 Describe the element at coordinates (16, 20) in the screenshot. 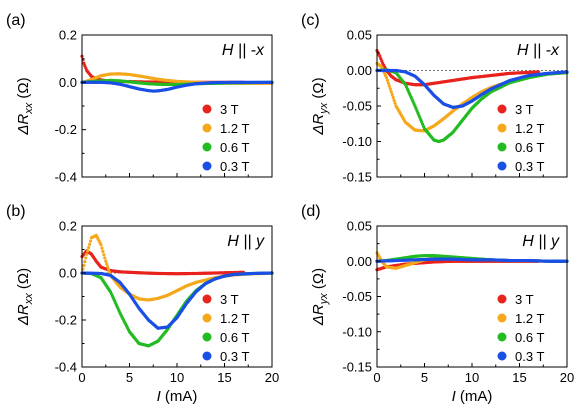

I see `panel-label: (a)` at that location.